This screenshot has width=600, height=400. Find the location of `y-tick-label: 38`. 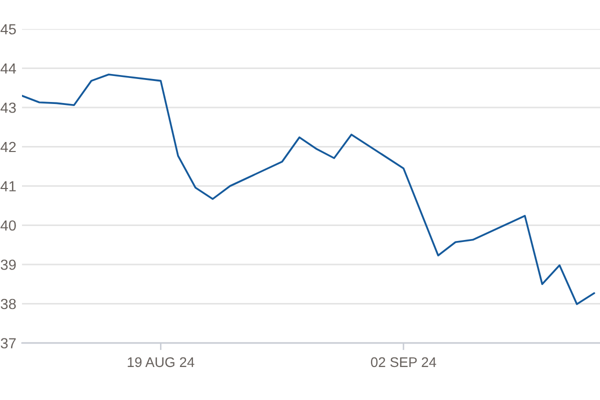

y-tick-label: 38 is located at coordinates (8, 304).